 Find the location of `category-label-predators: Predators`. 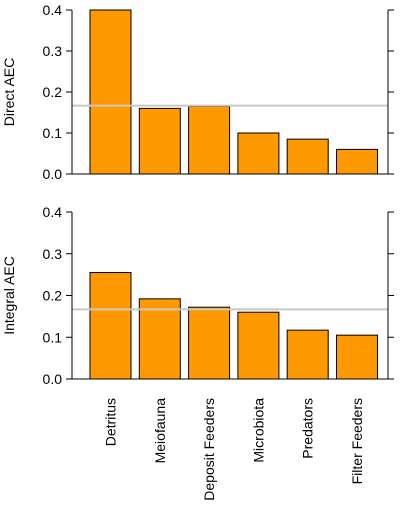

category-label-predators: Predators is located at coordinates (308, 428).